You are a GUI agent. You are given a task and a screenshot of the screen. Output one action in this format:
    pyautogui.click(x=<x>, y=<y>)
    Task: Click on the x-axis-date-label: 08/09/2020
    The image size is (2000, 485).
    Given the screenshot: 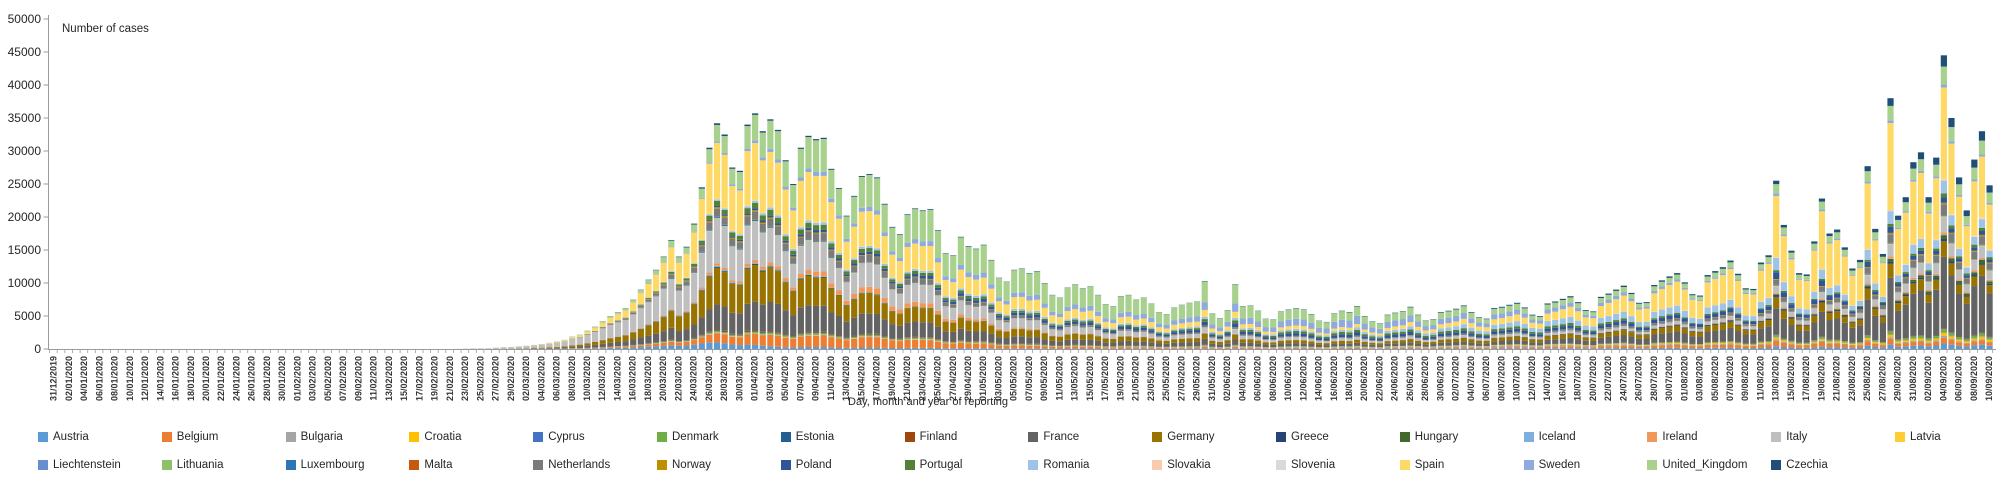 What is the action you would take?
    pyautogui.click(x=1974, y=378)
    